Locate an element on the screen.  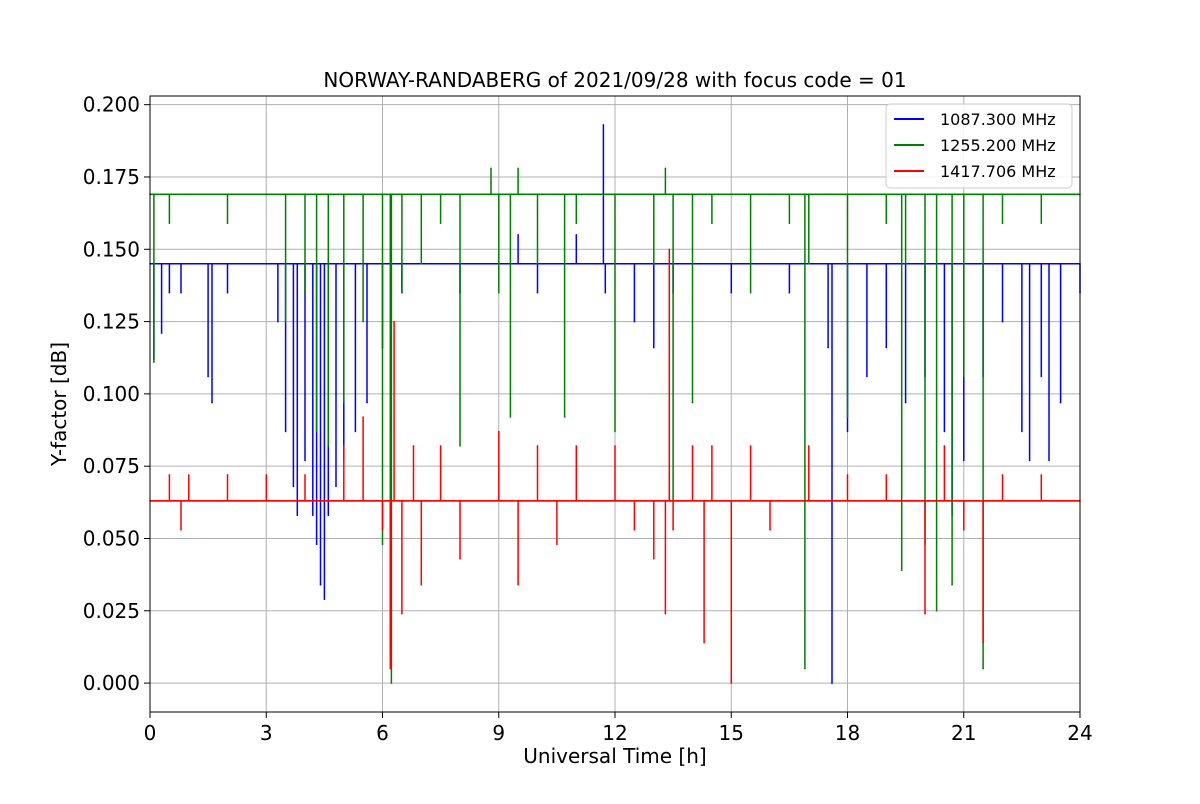
x-tick-label: 21 is located at coordinates (963, 733).